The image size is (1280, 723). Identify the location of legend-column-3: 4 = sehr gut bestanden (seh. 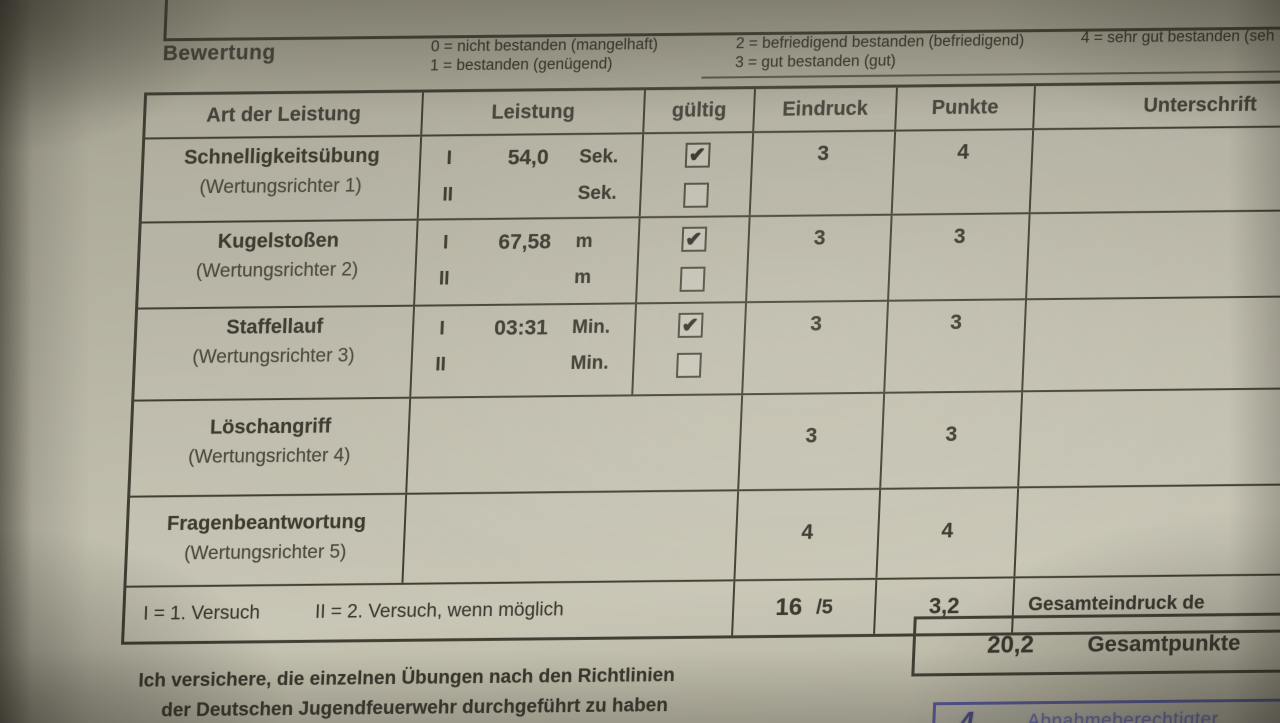
(1178, 37).